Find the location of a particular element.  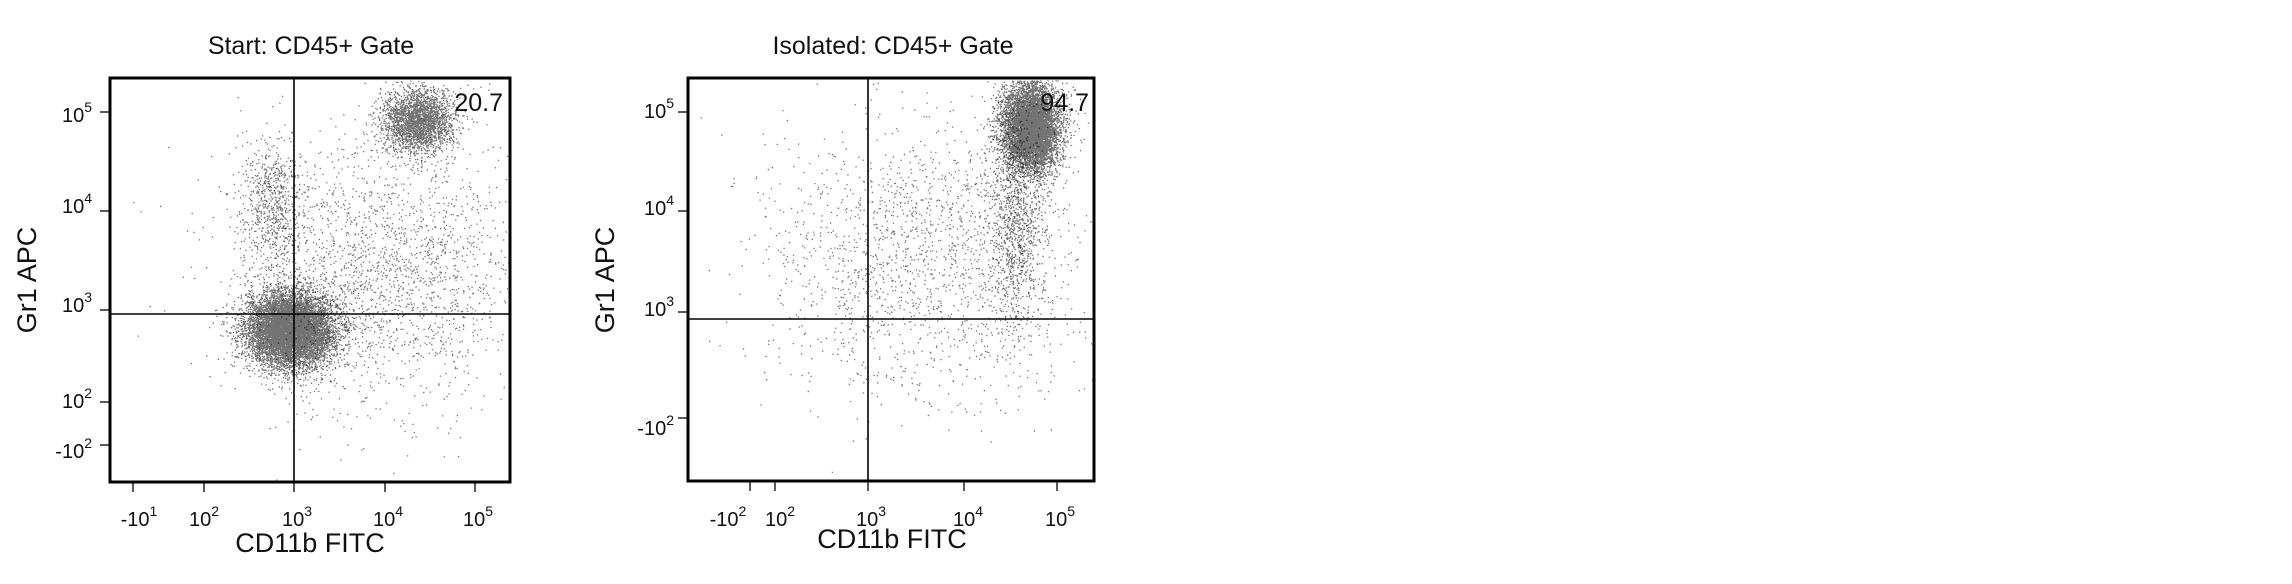

quadrant-value: 94.7 is located at coordinates (1064, 103).